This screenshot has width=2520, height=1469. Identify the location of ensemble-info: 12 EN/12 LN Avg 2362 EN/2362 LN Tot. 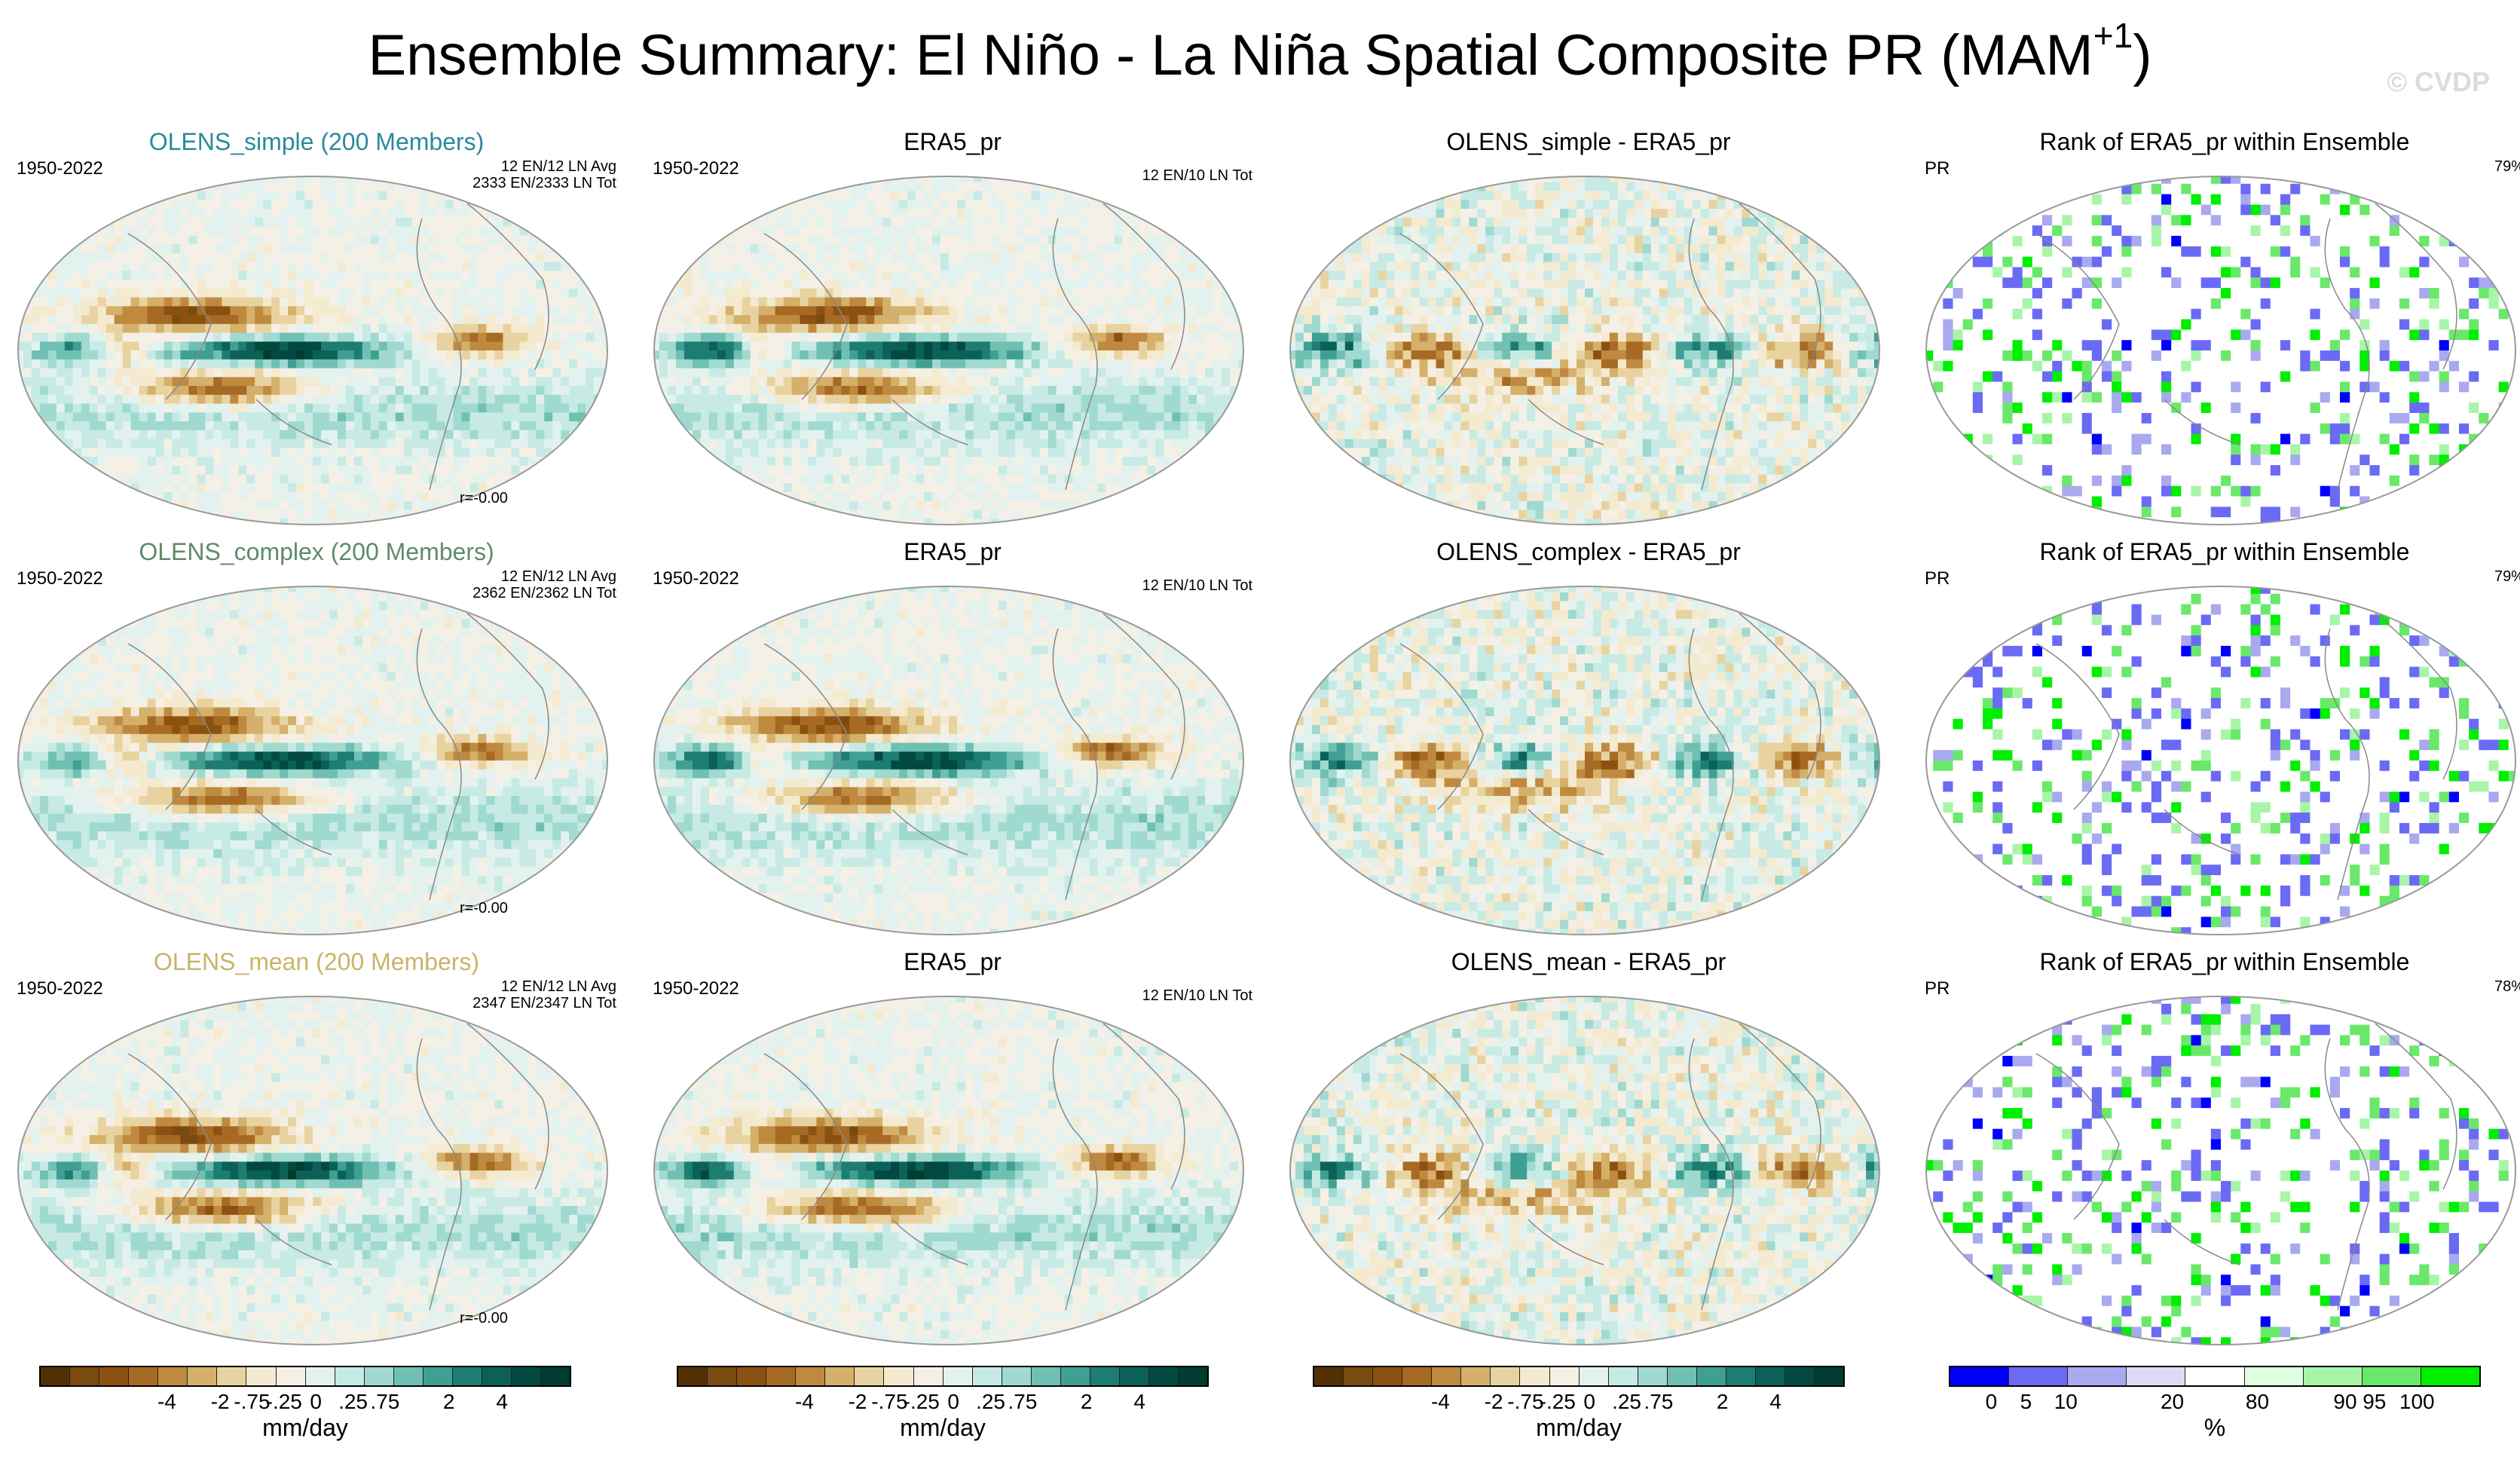
(544, 584).